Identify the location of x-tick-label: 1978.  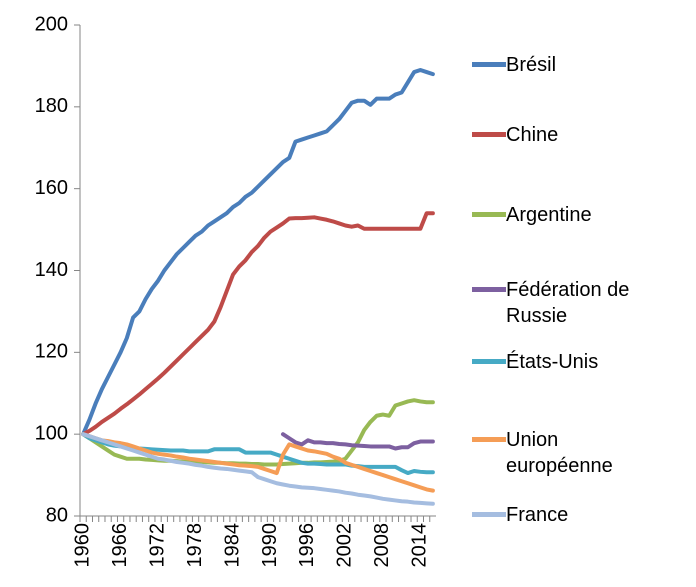
(195, 545).